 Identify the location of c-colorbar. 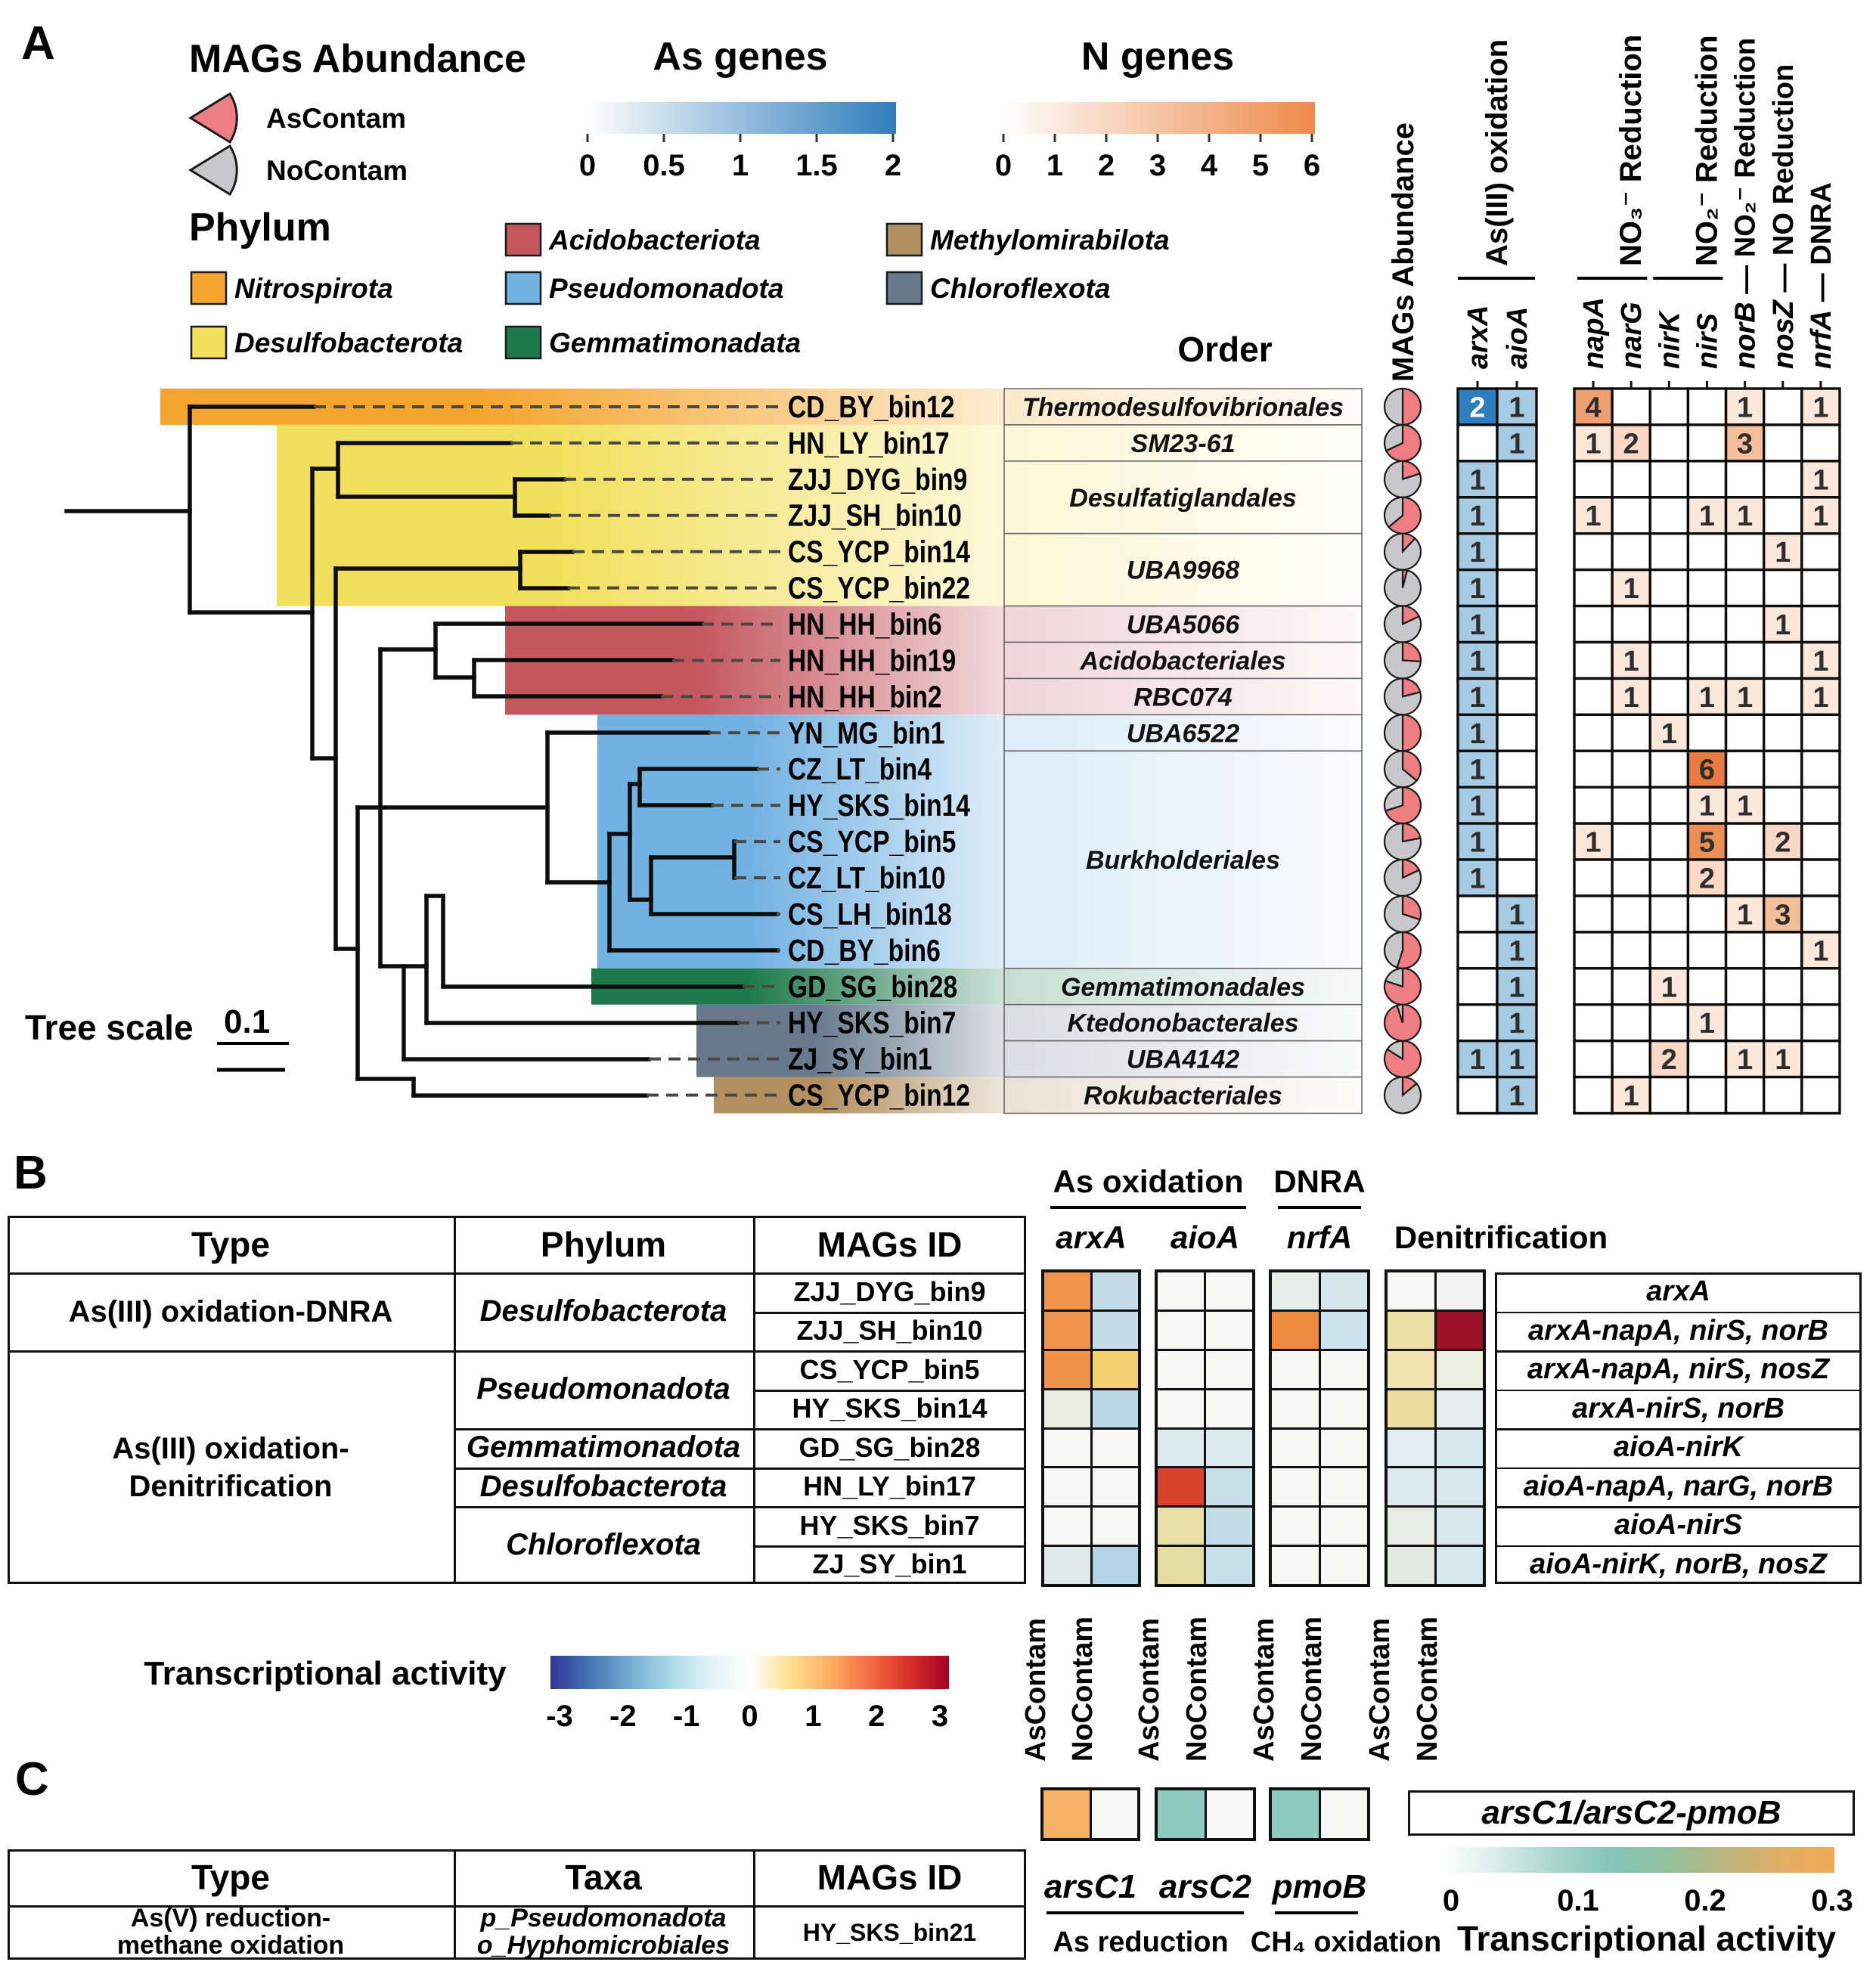
(1638, 1860).